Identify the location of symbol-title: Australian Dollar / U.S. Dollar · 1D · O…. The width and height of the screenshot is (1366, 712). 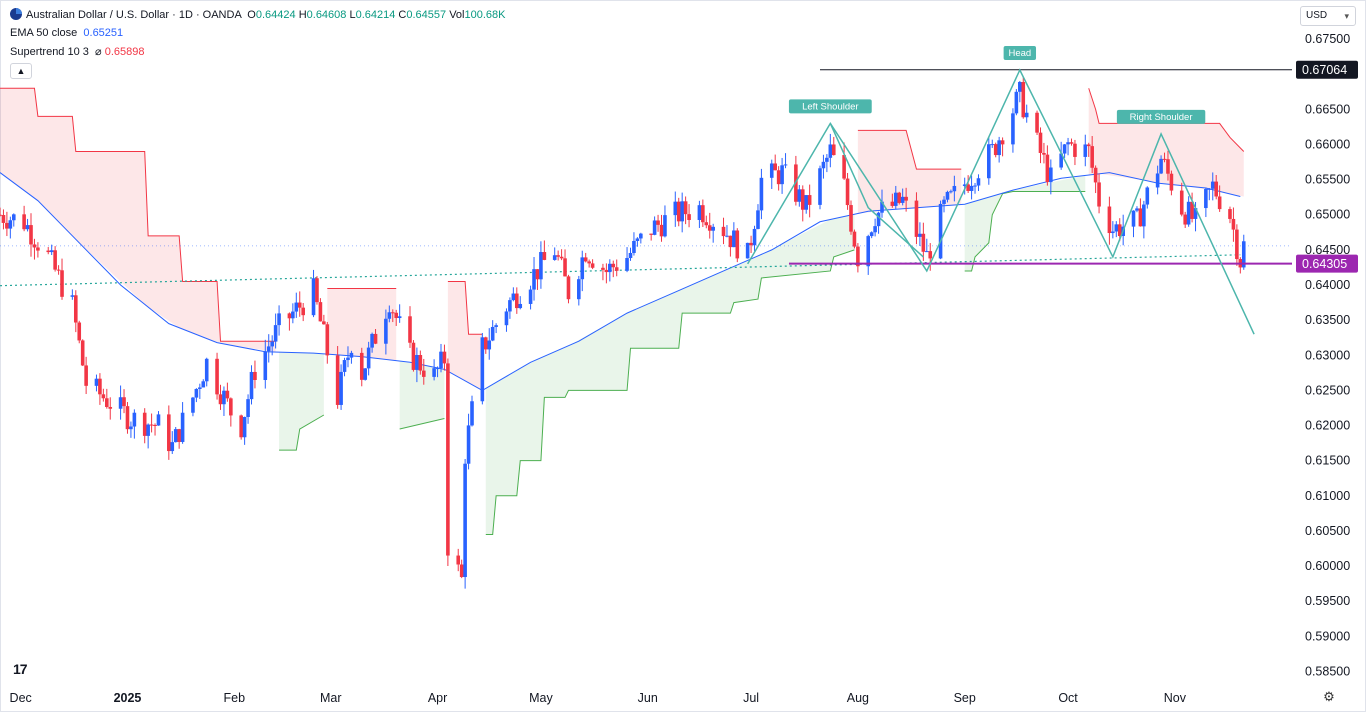
(134, 15).